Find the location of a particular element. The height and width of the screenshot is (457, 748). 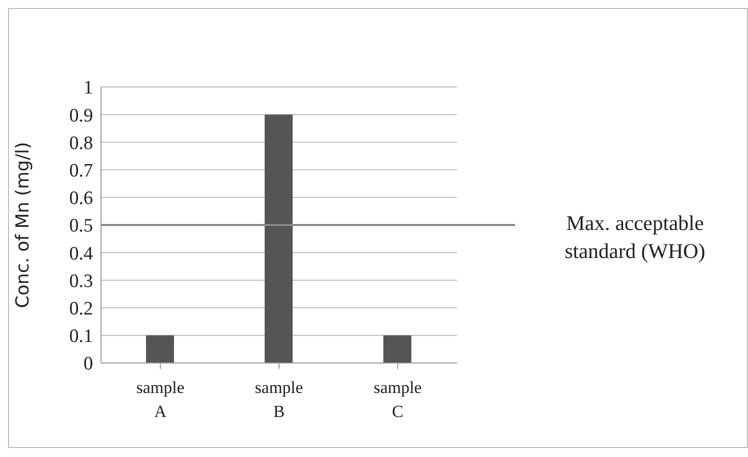

y-tick-label: 0.2 is located at coordinates (81, 309).